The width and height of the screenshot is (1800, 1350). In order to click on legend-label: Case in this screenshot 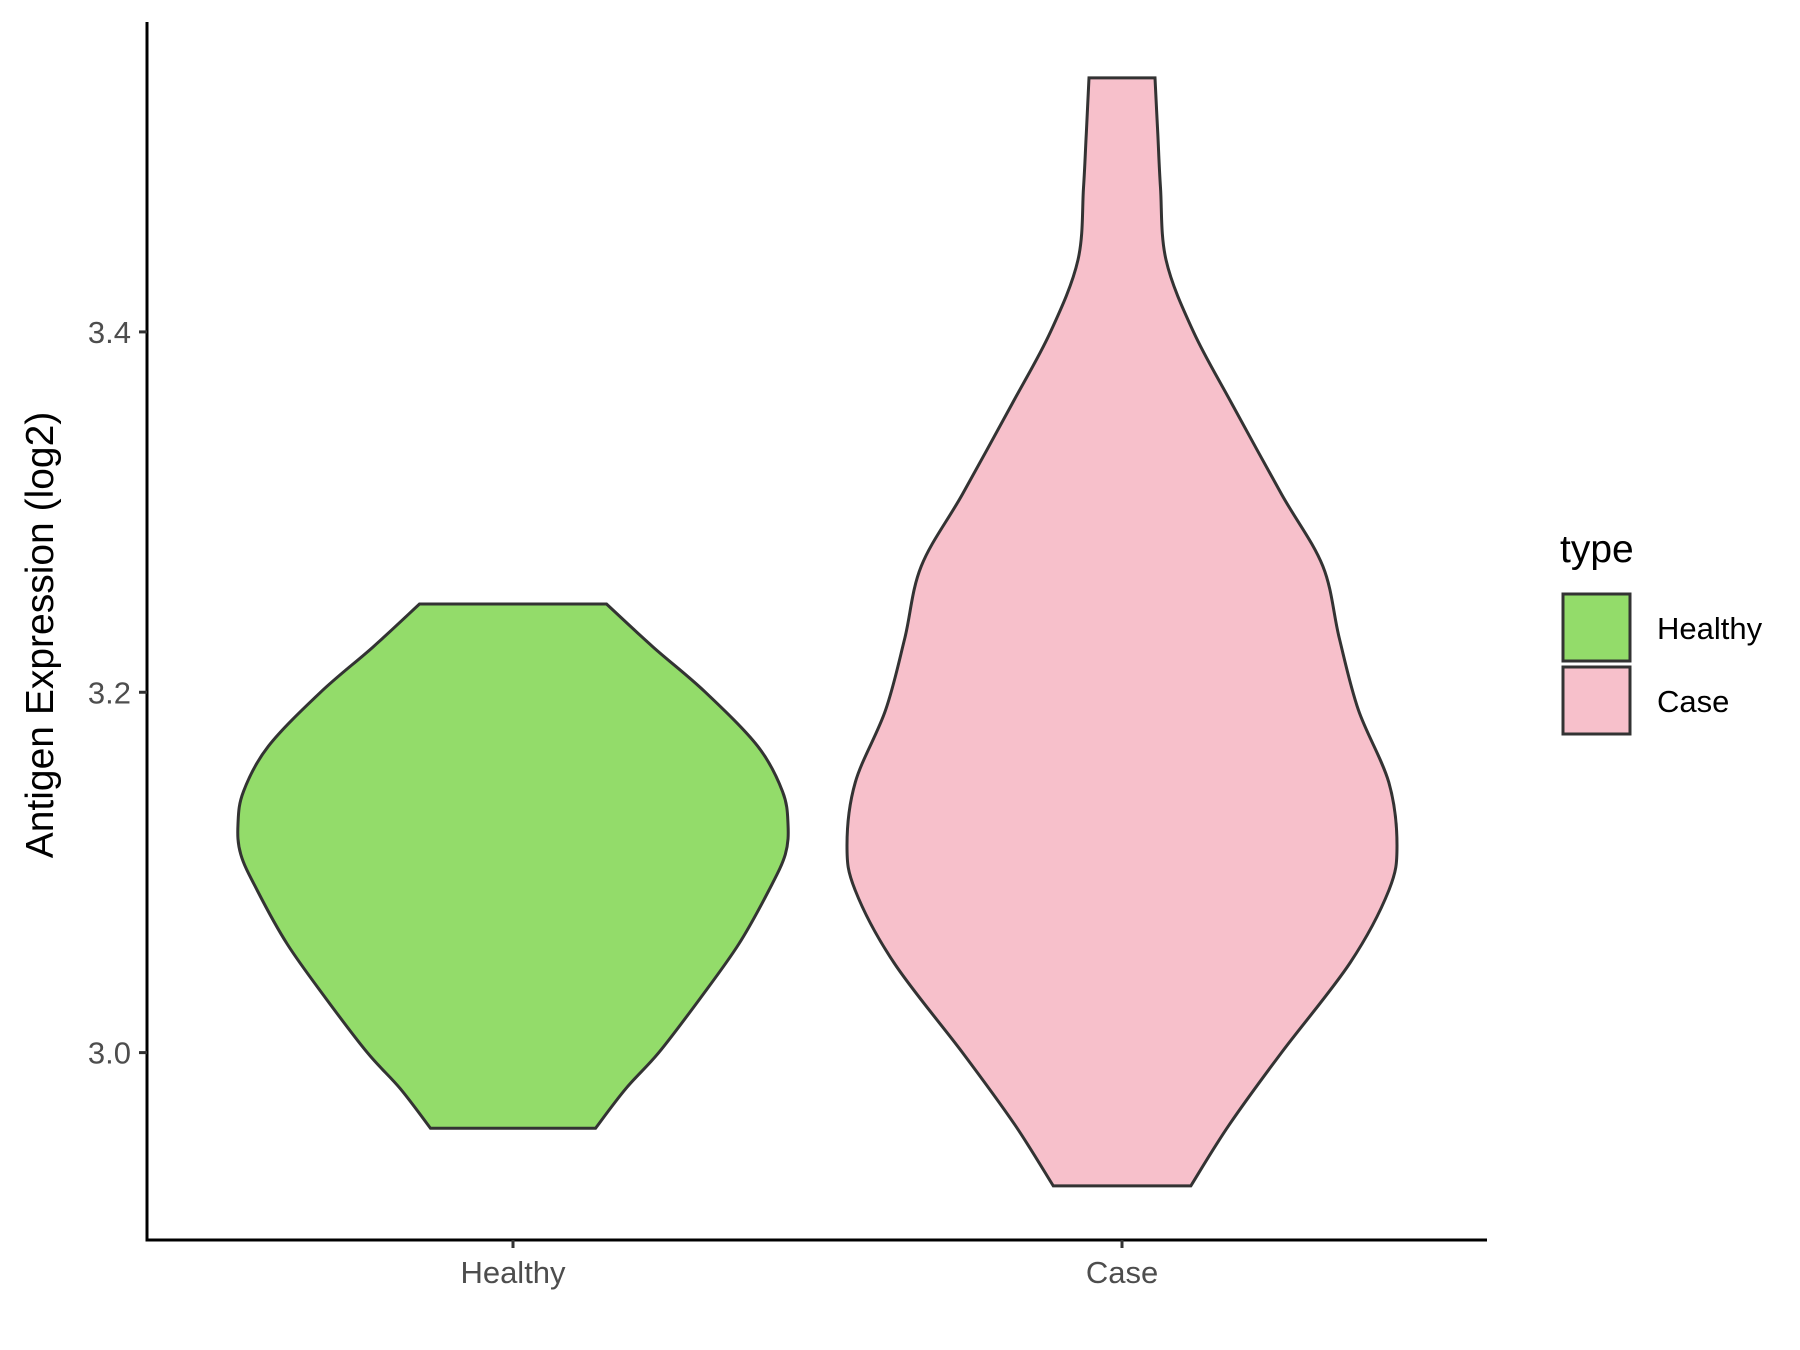, I will do `click(1693, 701)`.